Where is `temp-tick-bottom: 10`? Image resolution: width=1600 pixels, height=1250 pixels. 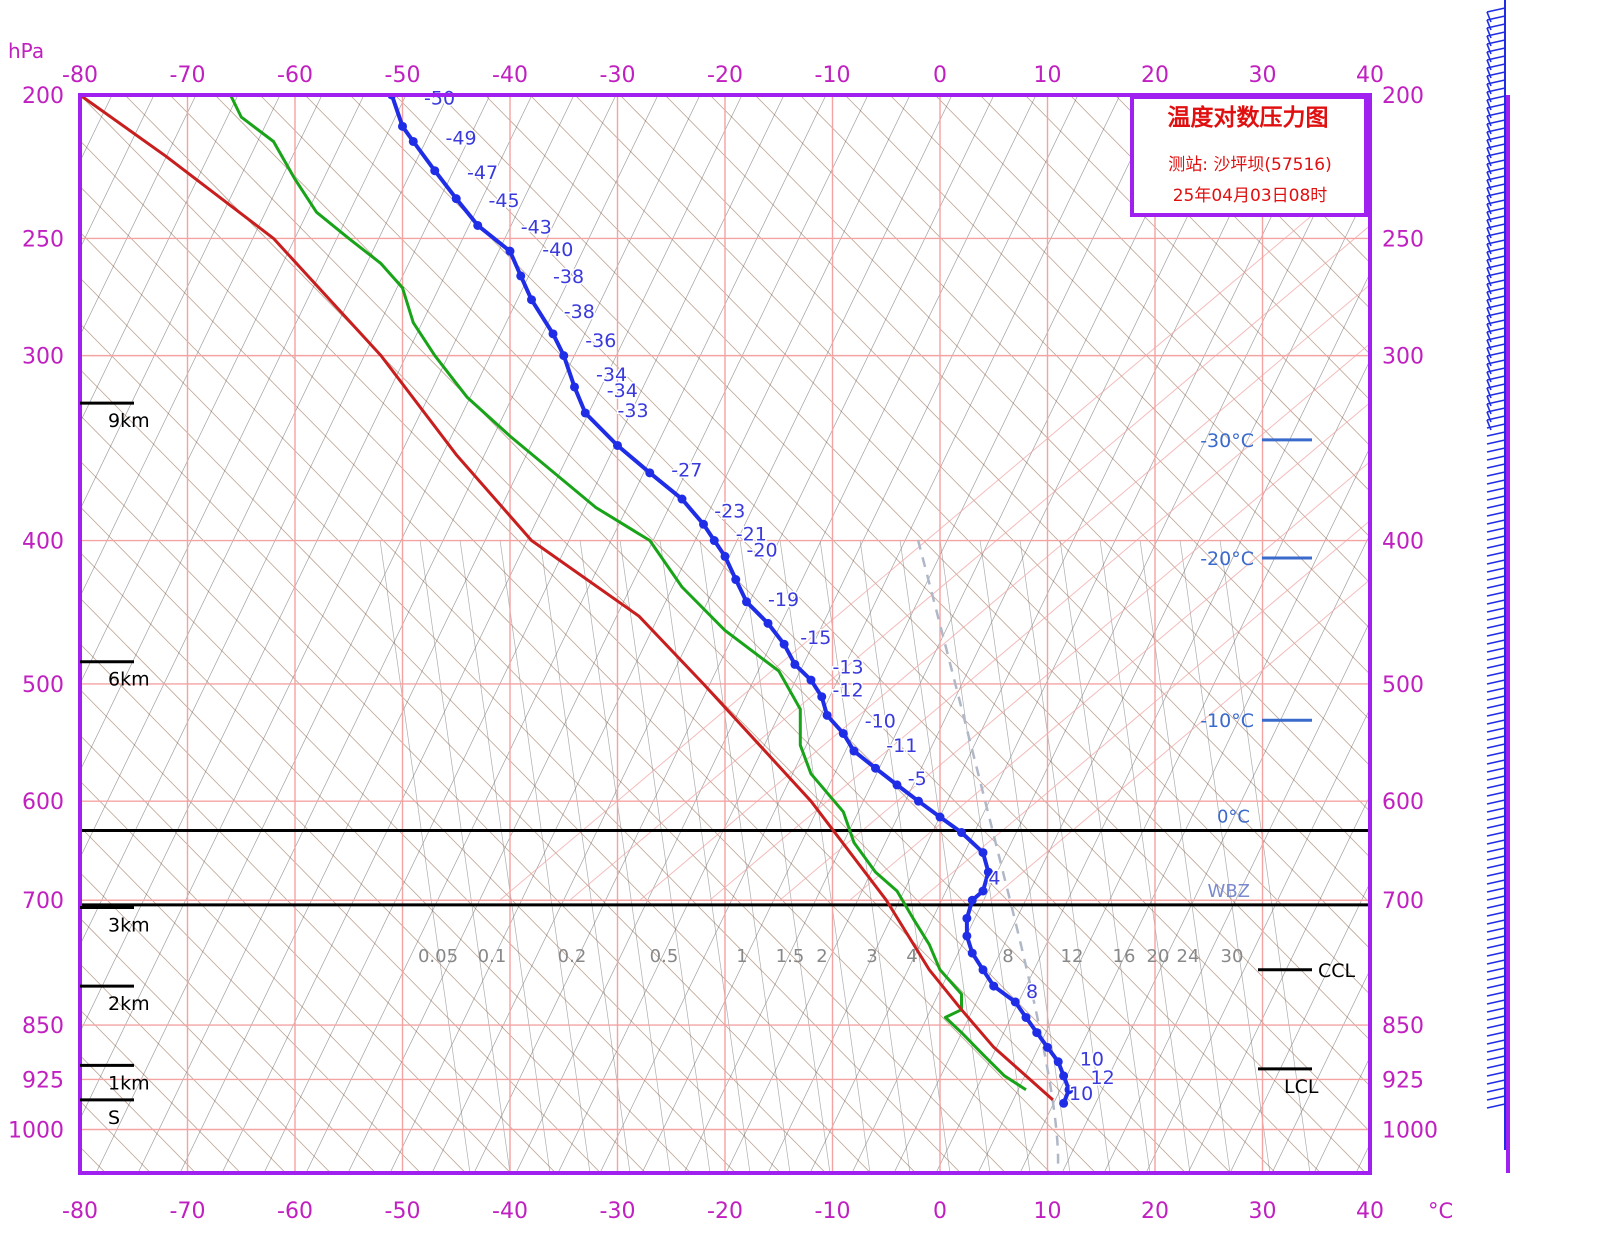 temp-tick-bottom: 10 is located at coordinates (1048, 1211).